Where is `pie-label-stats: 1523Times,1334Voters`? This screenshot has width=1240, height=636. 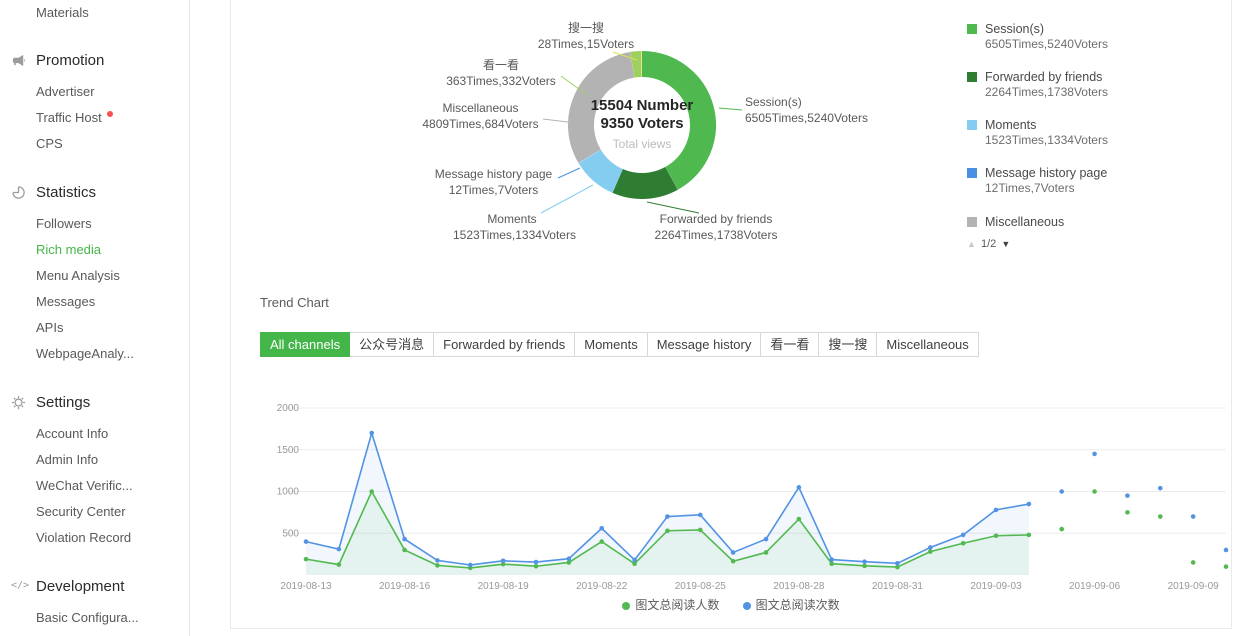
pie-label-stats: 1523Times,1334Voters is located at coordinates (514, 235).